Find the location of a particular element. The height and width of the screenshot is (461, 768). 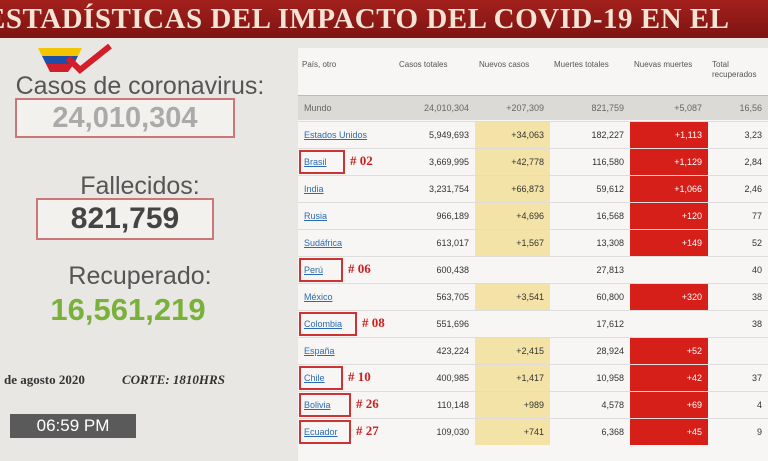

deaths: 821,759 is located at coordinates (125, 219).